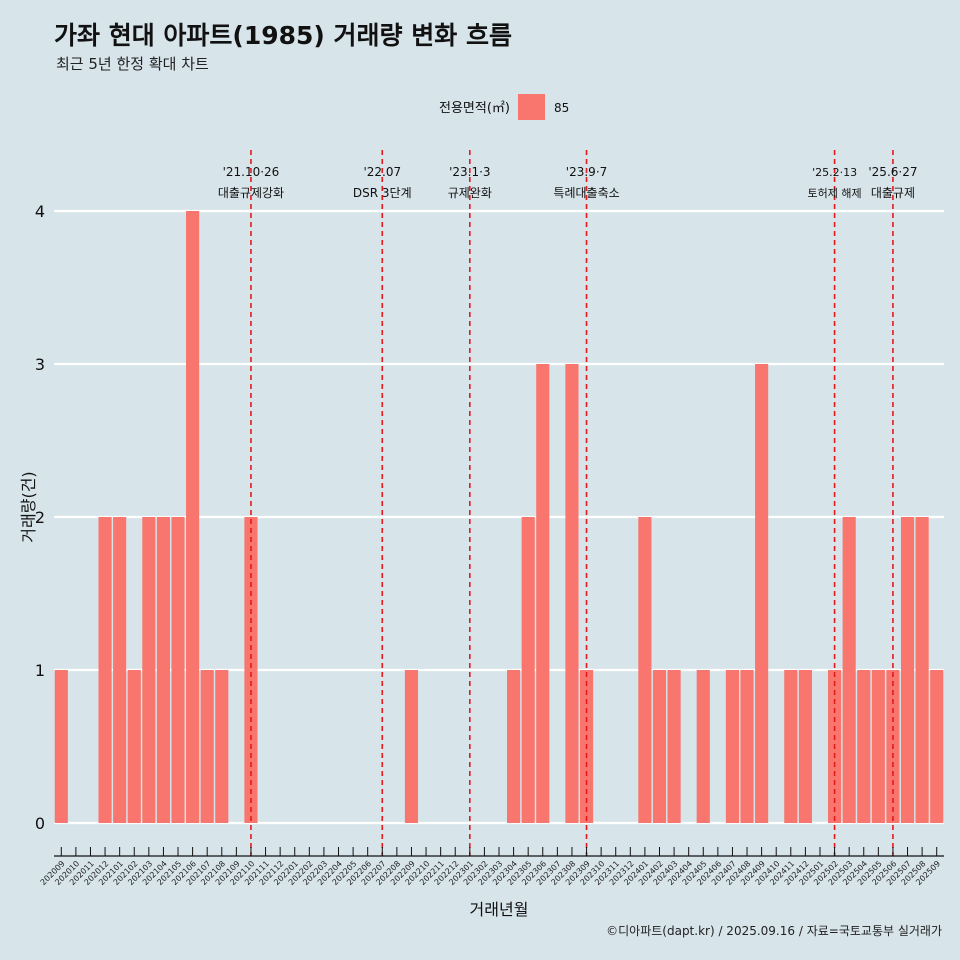  I want to click on event-date: '25.6·27, so click(892, 172).